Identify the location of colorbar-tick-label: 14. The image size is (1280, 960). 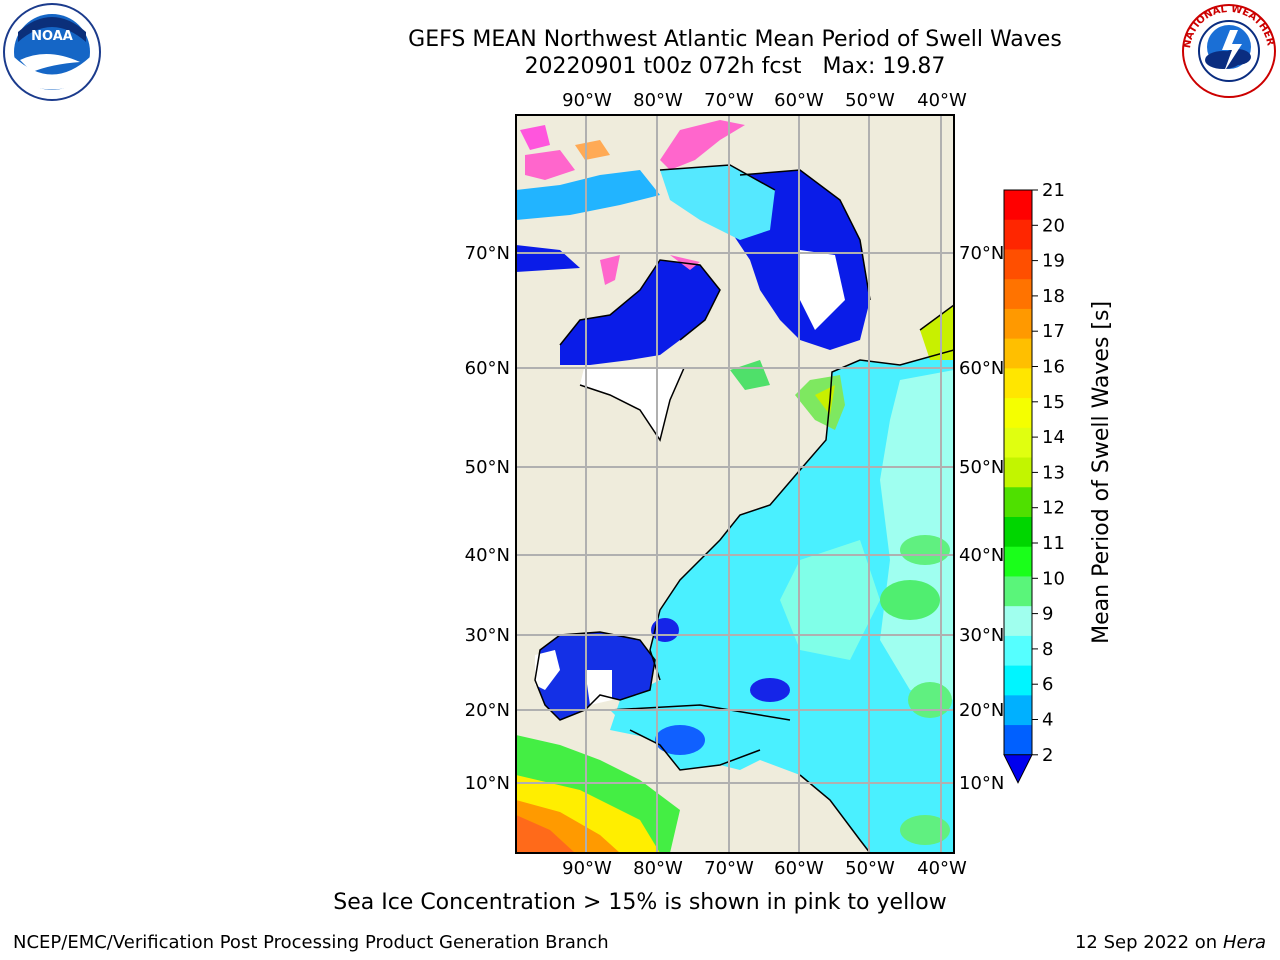
(1053, 437).